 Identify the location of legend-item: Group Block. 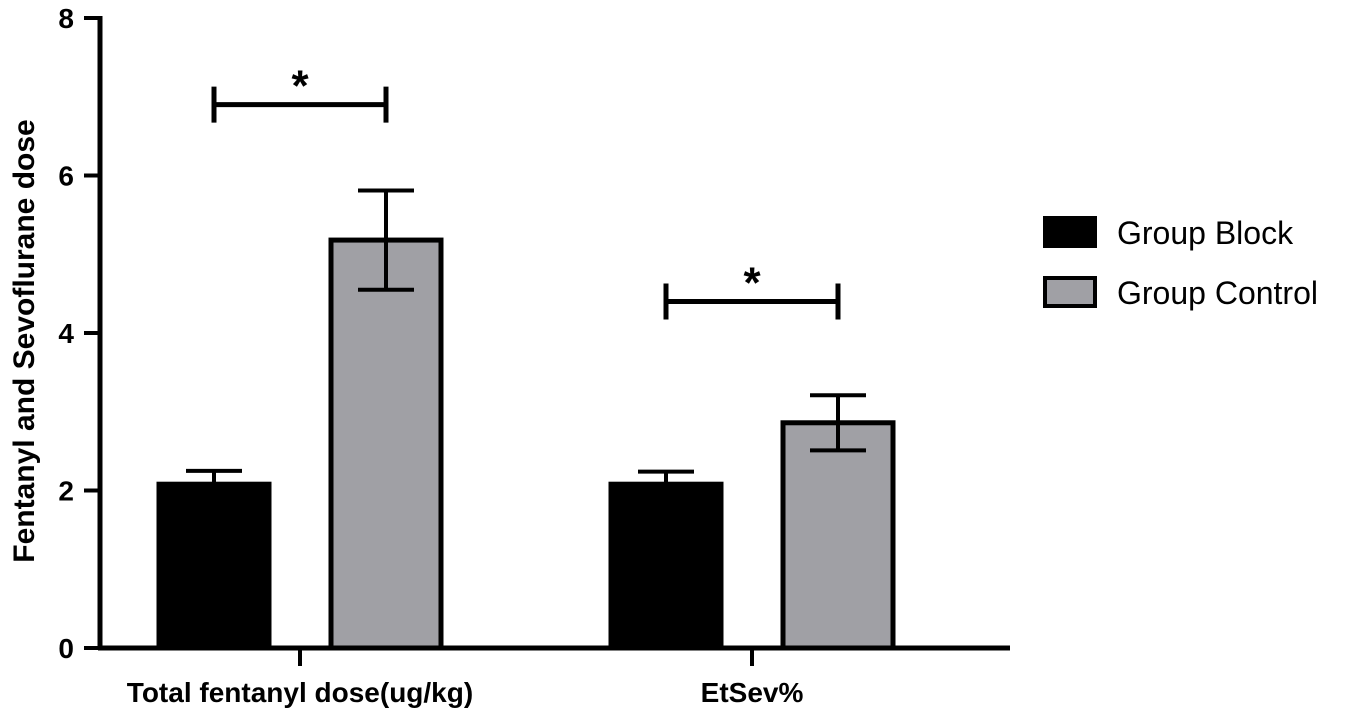
(1168, 233).